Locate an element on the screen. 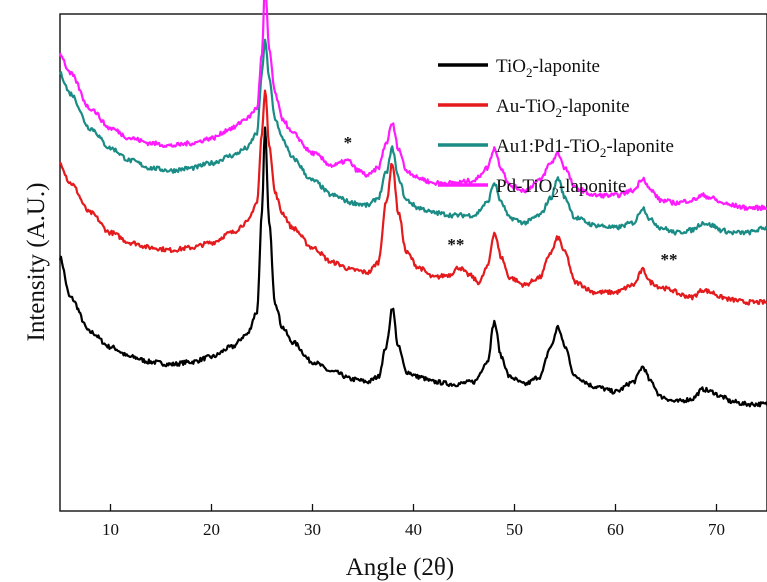 The height and width of the screenshot is (582, 767). legend-label: Au-TiO2-laponite is located at coordinates (563, 108).